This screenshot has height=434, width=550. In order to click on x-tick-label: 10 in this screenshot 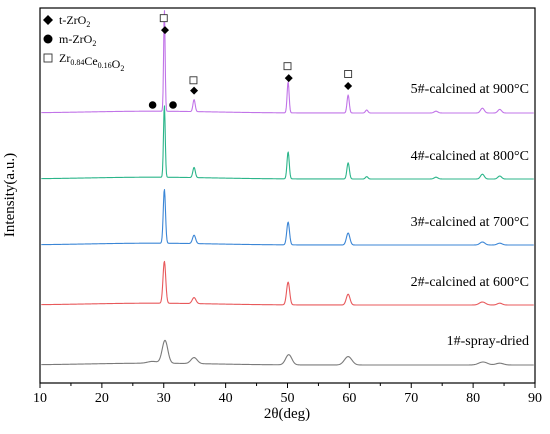, I will do `click(40, 398)`.